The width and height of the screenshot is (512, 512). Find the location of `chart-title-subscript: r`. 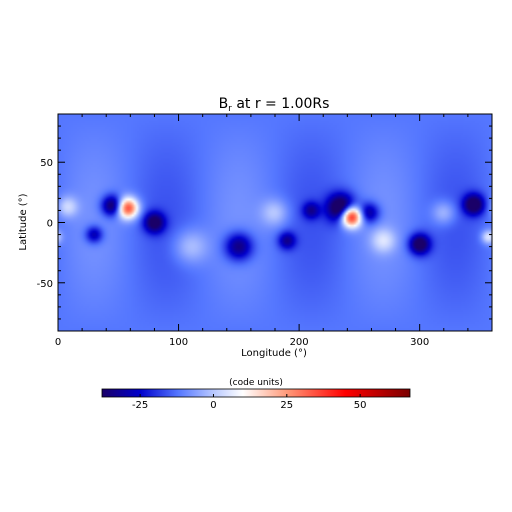

chart-title-subscript: r is located at coordinates (230, 109).